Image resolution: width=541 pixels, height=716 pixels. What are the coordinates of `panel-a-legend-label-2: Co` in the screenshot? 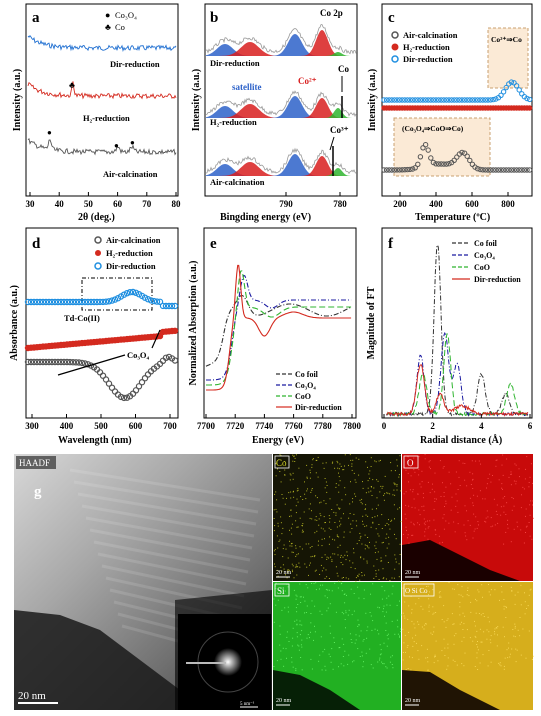 It's located at (120, 27).